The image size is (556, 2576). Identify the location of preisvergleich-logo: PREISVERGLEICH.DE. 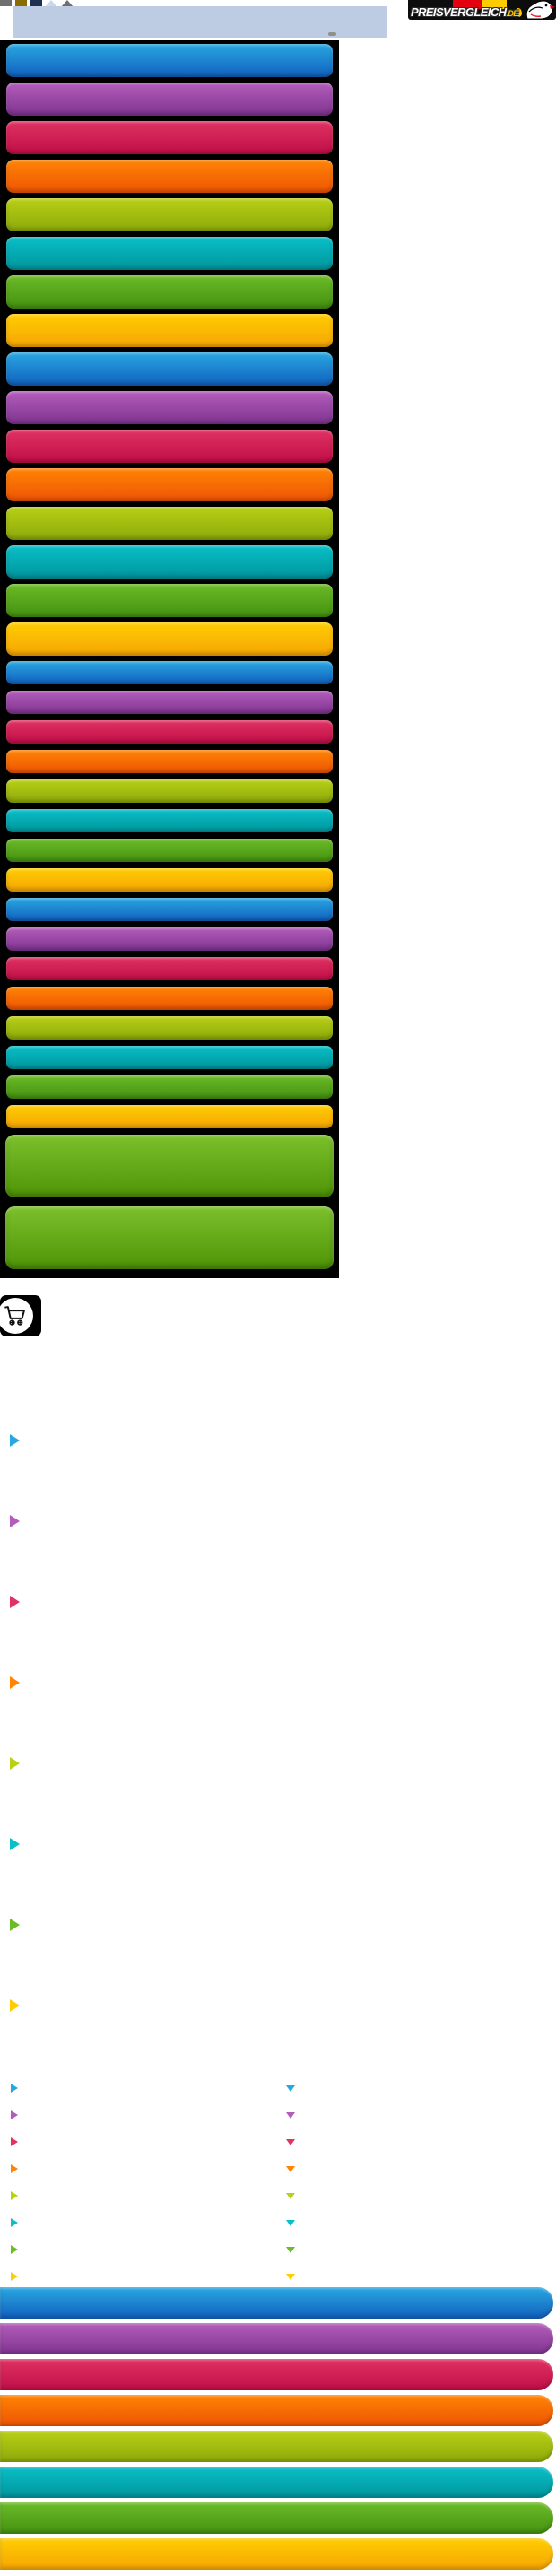
(482, 10).